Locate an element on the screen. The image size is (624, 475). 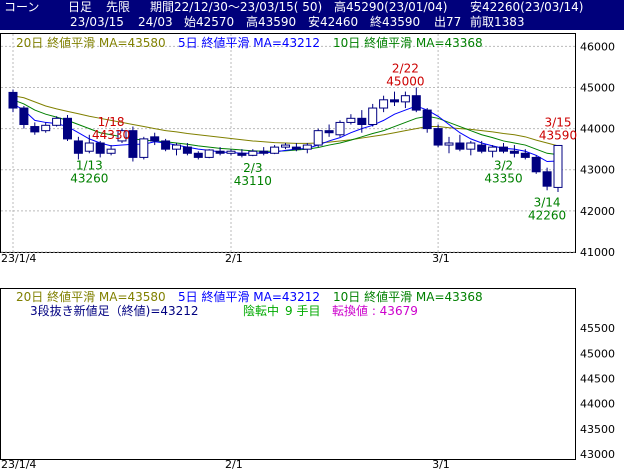
sub-y-tick-label: 44500 is located at coordinates (597, 378).